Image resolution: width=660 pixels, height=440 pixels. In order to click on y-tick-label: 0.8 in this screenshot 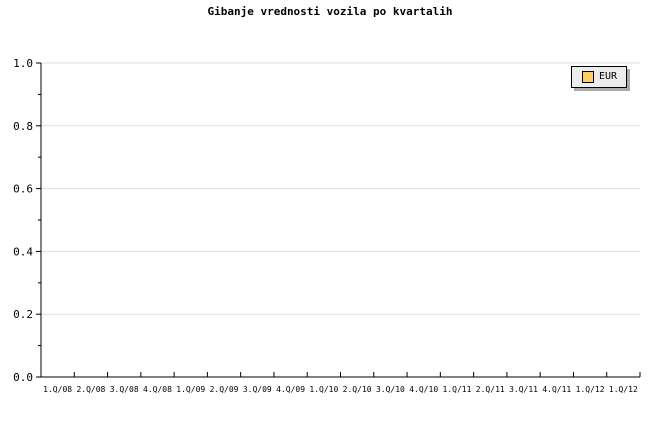, I will do `click(23, 126)`.